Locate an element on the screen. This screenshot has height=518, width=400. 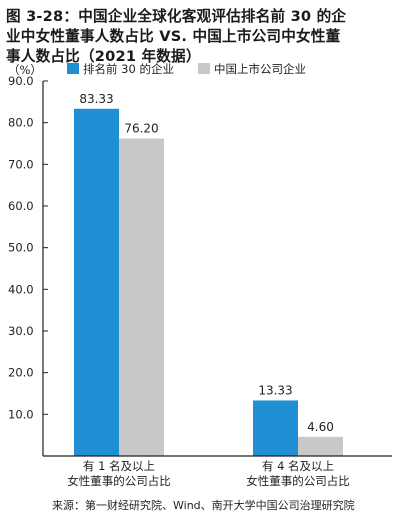
data-label: 13.33 is located at coordinates (275, 390).